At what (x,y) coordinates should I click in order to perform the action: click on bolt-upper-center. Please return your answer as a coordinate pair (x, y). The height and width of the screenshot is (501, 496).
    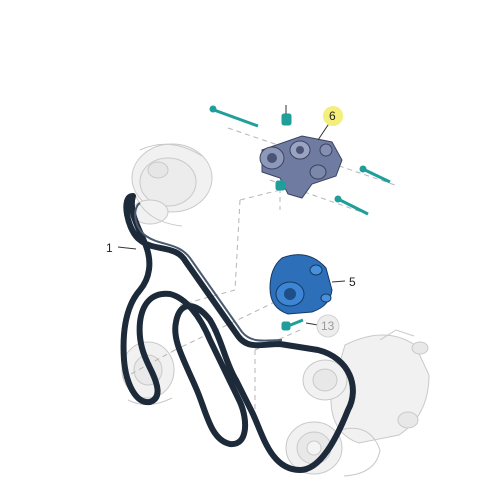
    Looking at the image, I should click on (286, 115).